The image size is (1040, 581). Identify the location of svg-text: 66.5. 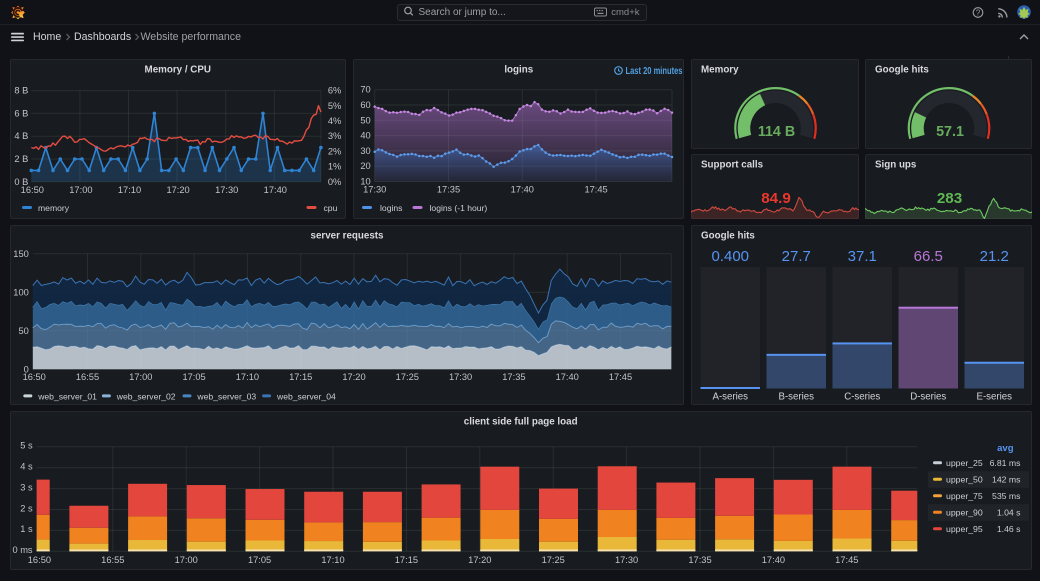
(927, 256).